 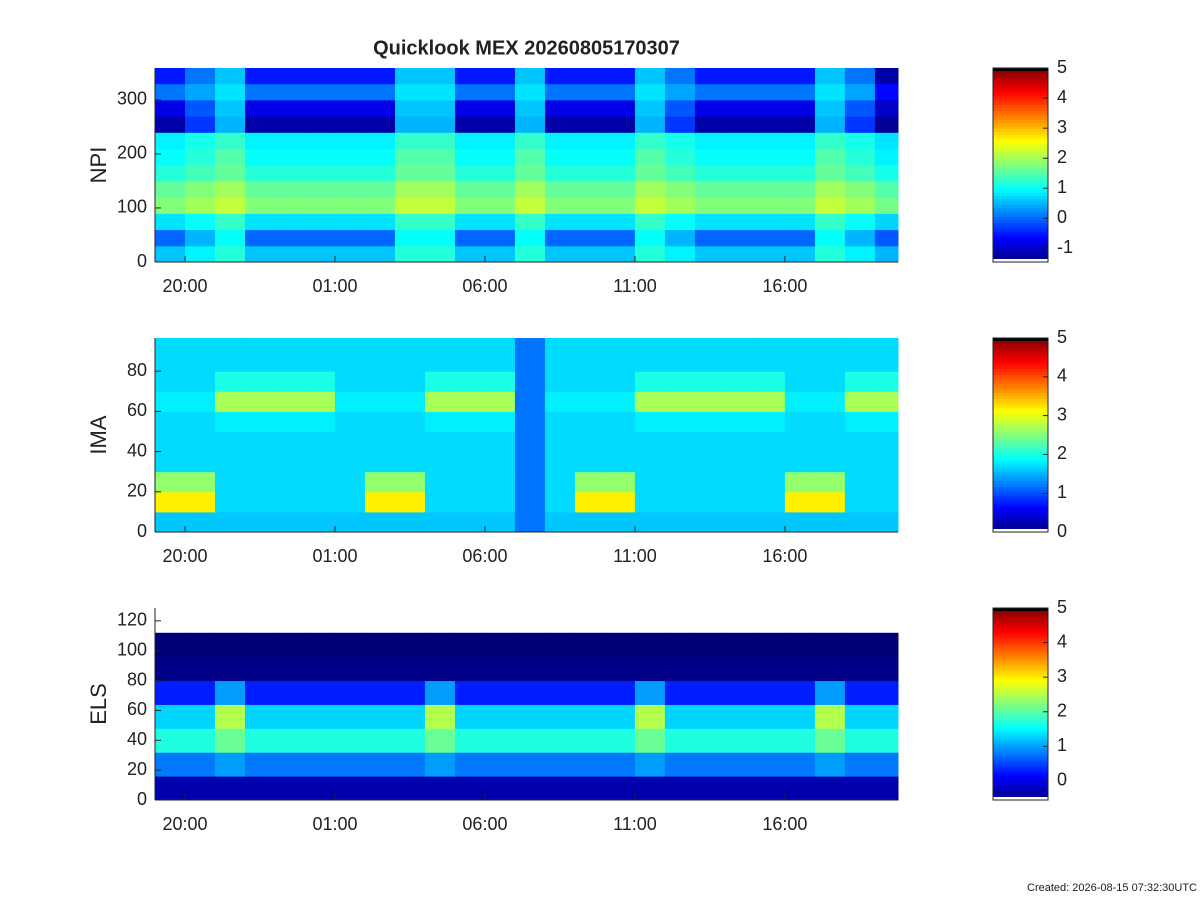 What do you see at coordinates (137, 769) in the screenshot?
I see `y-tick-label: 20` at bounding box center [137, 769].